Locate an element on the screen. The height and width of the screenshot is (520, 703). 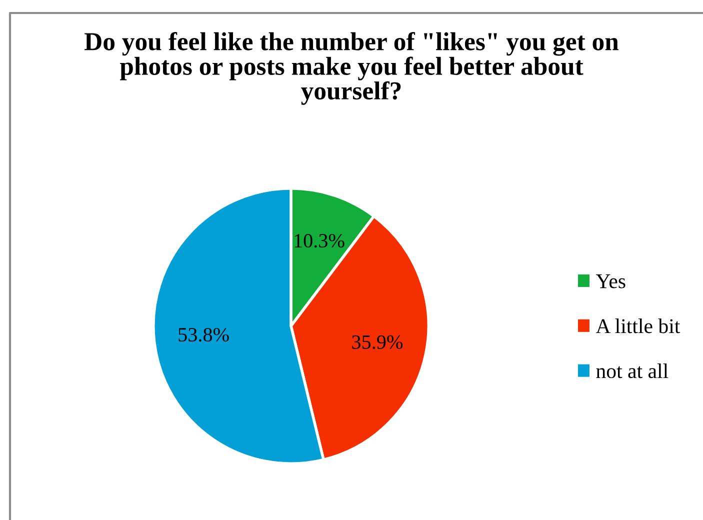
chart-title: Do you feel like the number of "likes" you get on photos or posts make you feel better about yourself? is located at coordinates (351, 68).